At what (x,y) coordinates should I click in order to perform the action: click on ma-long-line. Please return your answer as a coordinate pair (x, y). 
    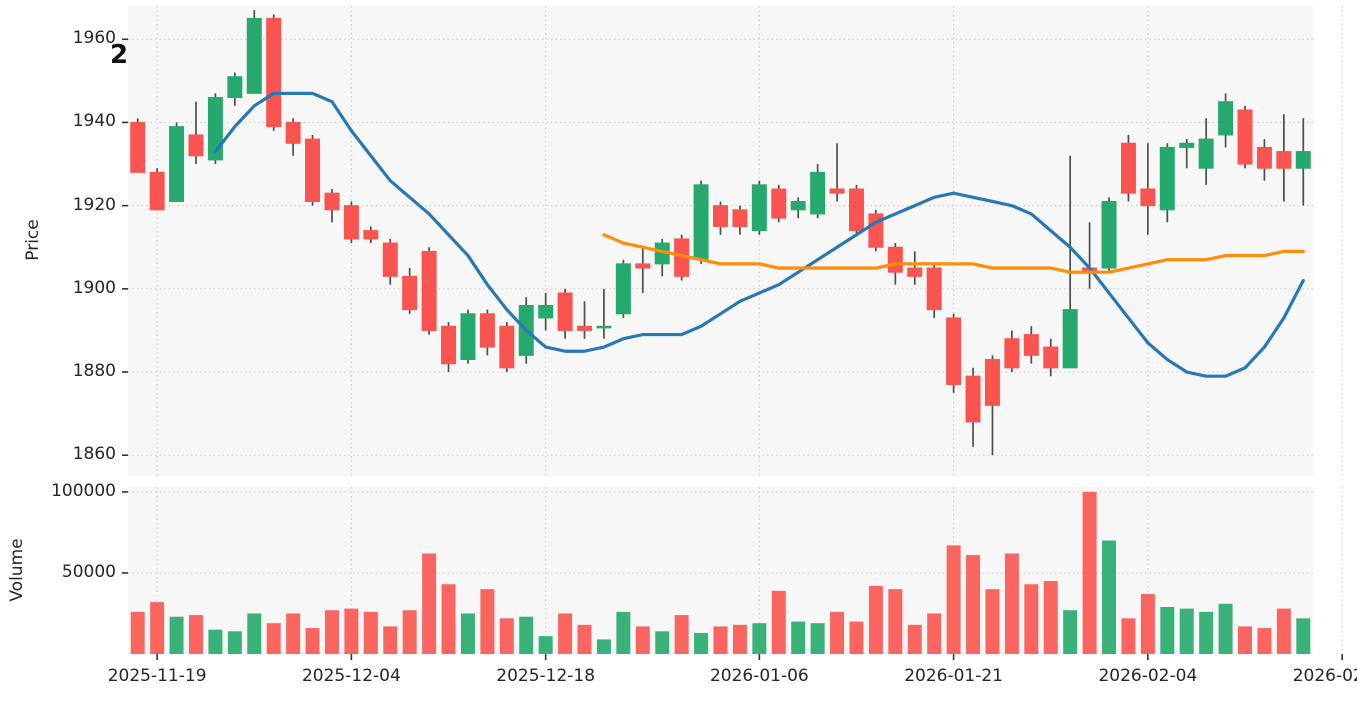
    Looking at the image, I should click on (953, 253).